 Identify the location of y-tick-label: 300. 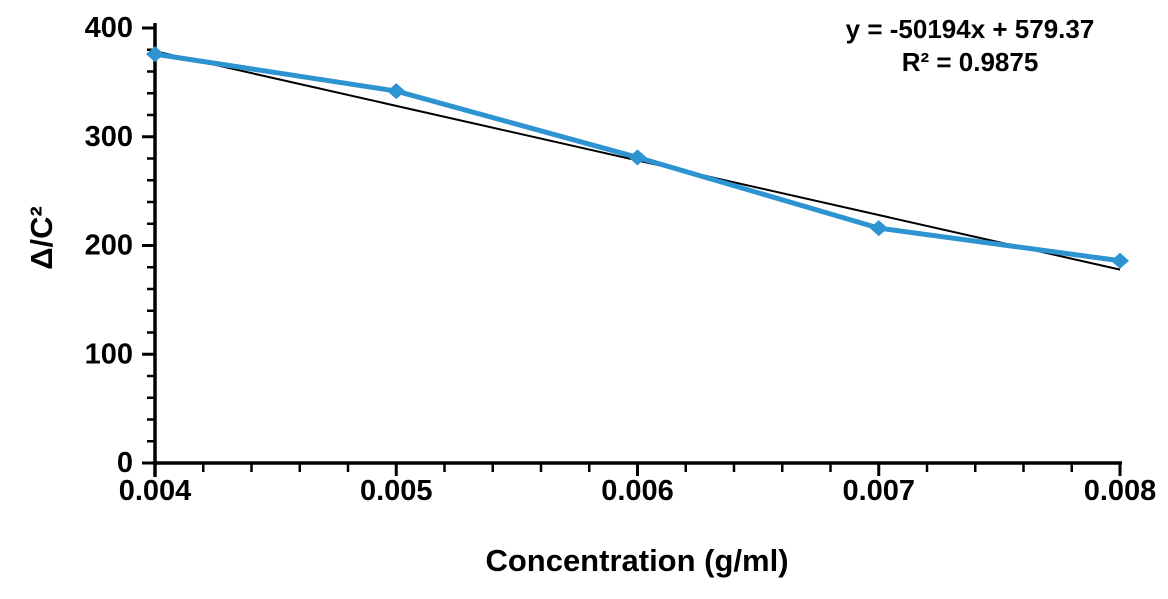
(109, 137).